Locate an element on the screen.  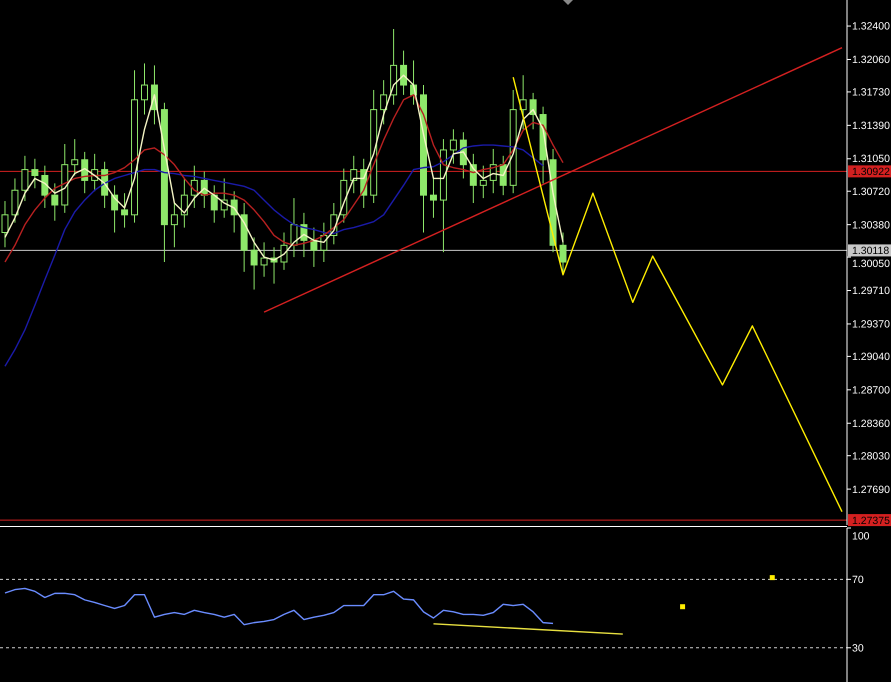
y-tick-label: 1.32060 is located at coordinates (871, 60).